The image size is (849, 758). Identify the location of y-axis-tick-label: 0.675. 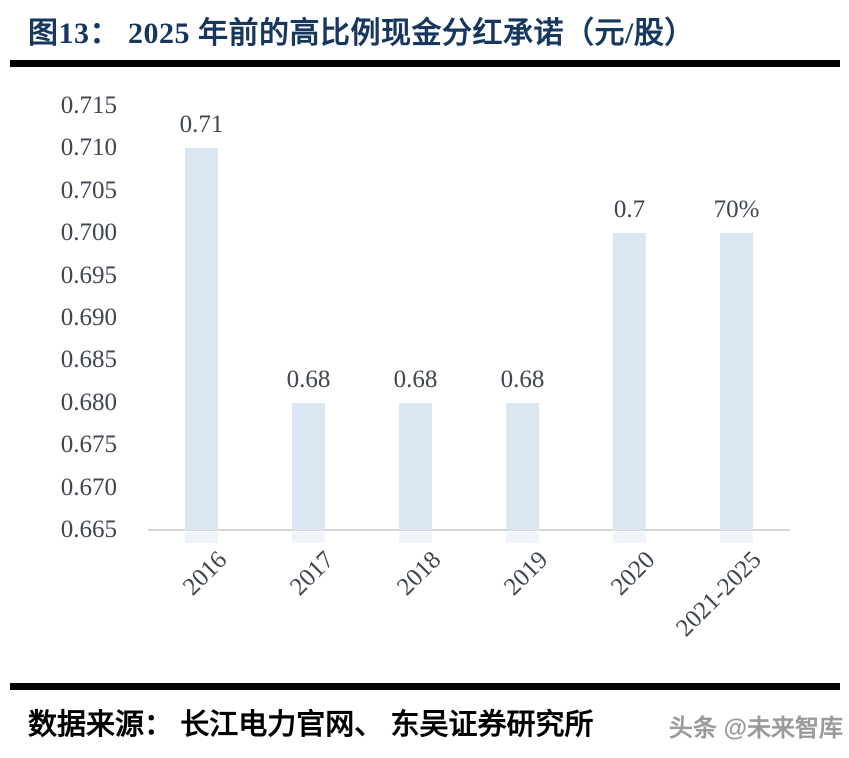
(88, 445).